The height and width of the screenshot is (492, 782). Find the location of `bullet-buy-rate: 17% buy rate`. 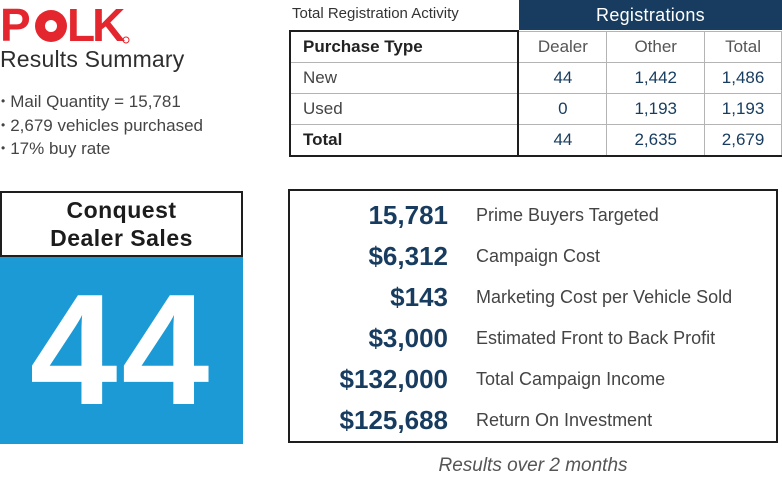

bullet-buy-rate: 17% buy rate is located at coordinates (101, 149).